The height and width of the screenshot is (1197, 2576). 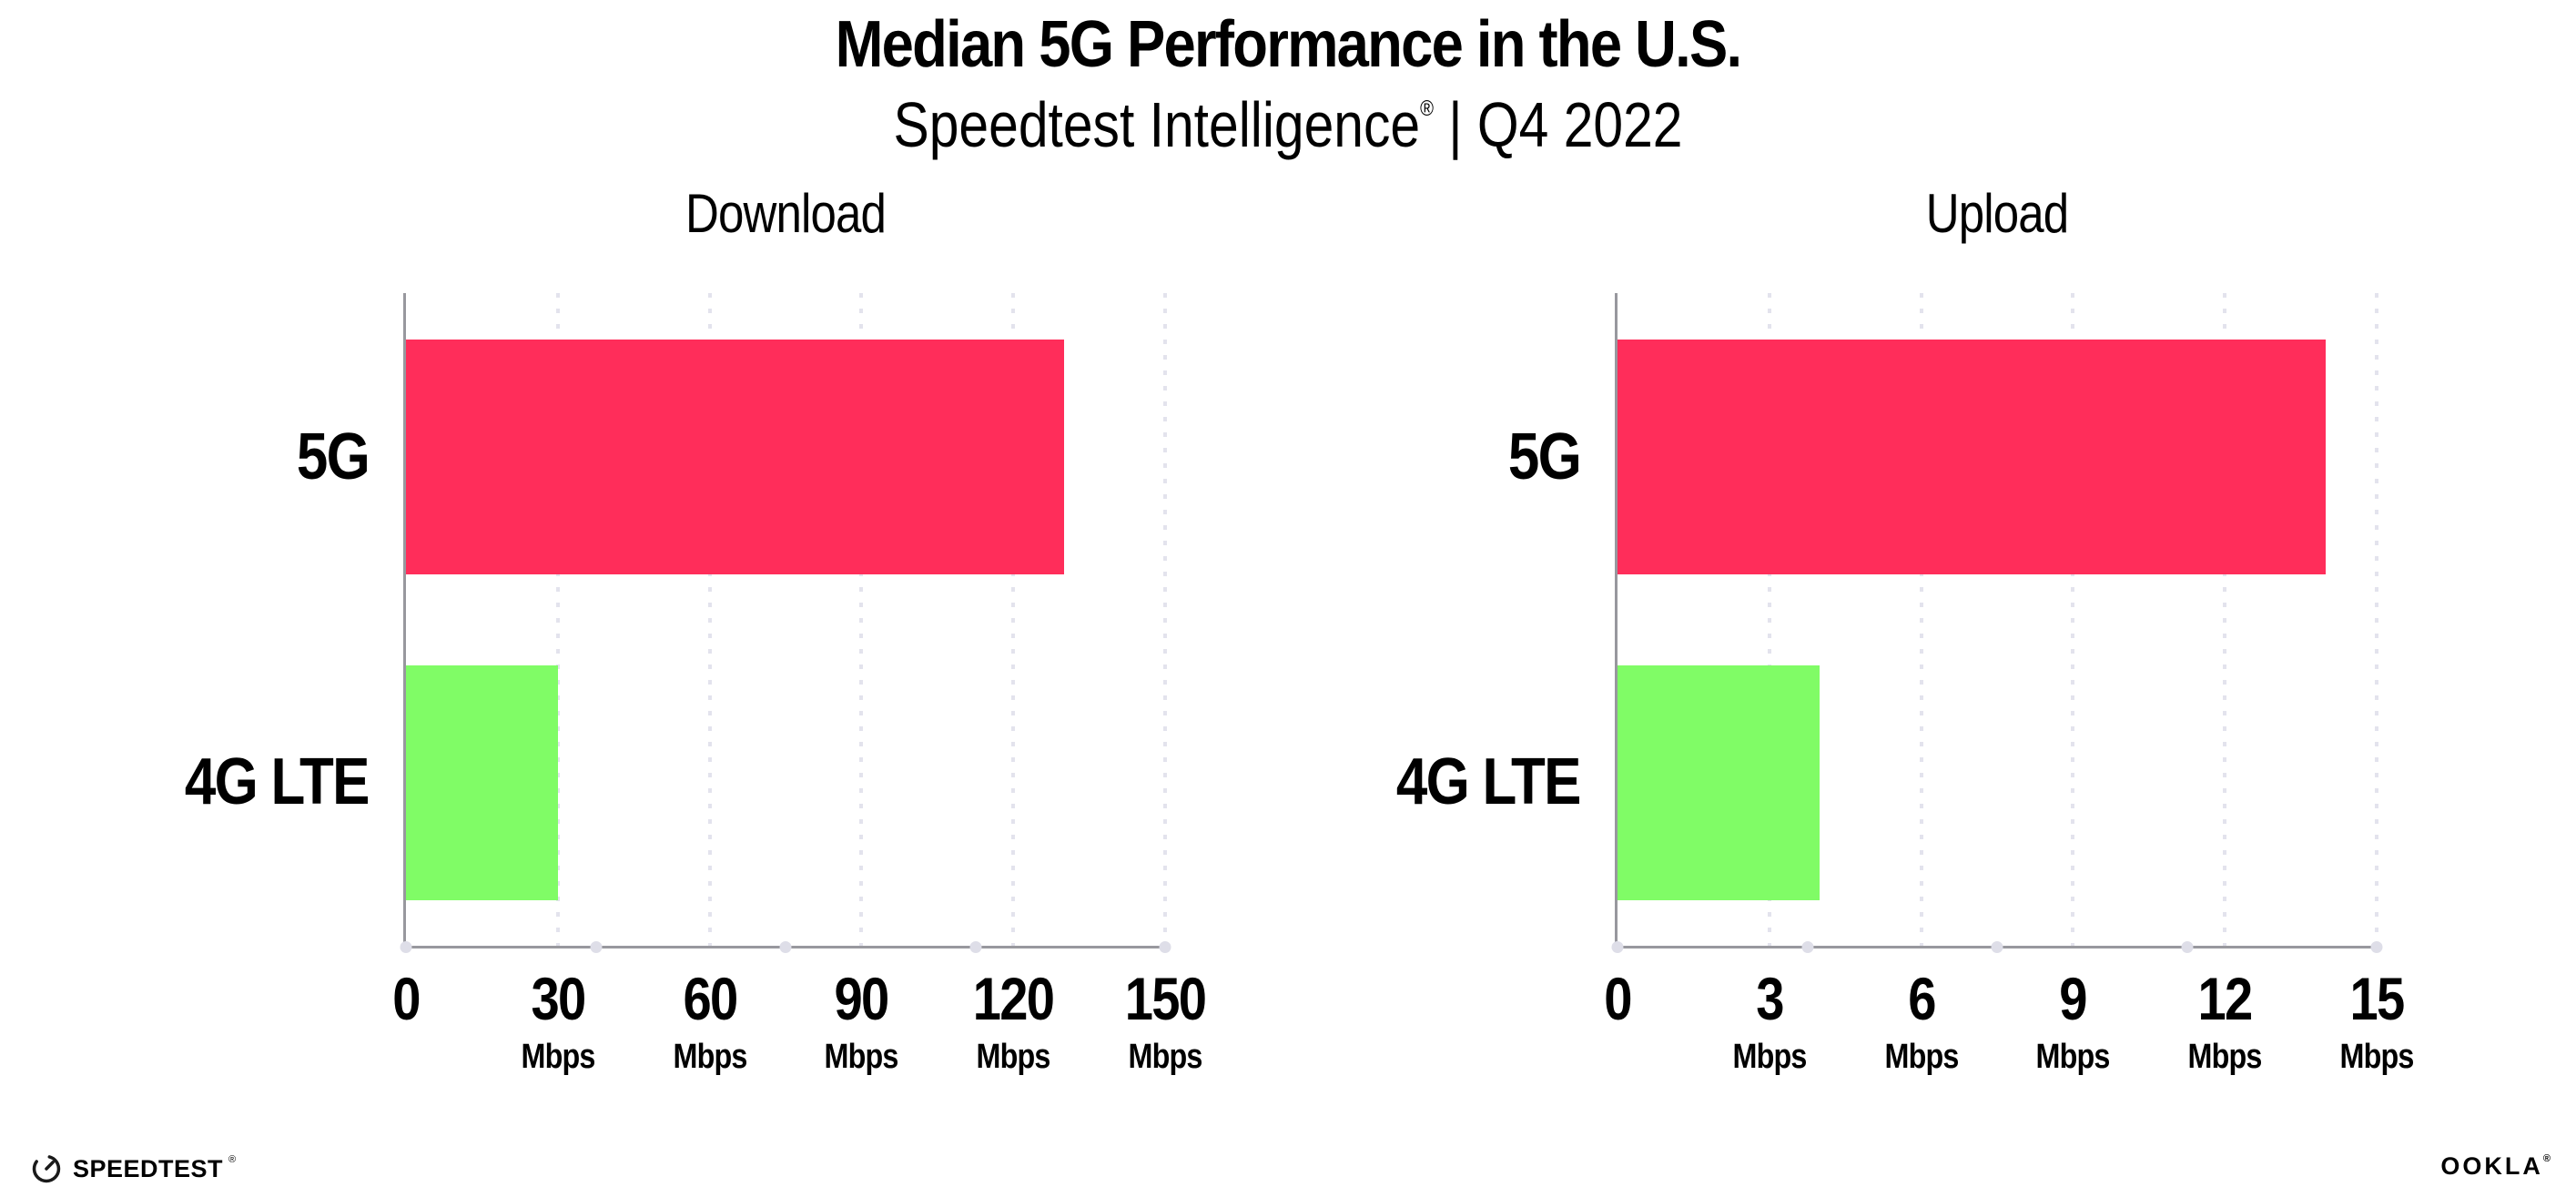 I want to click on x-tick: 15 Mbps, so click(x=2376, y=1023).